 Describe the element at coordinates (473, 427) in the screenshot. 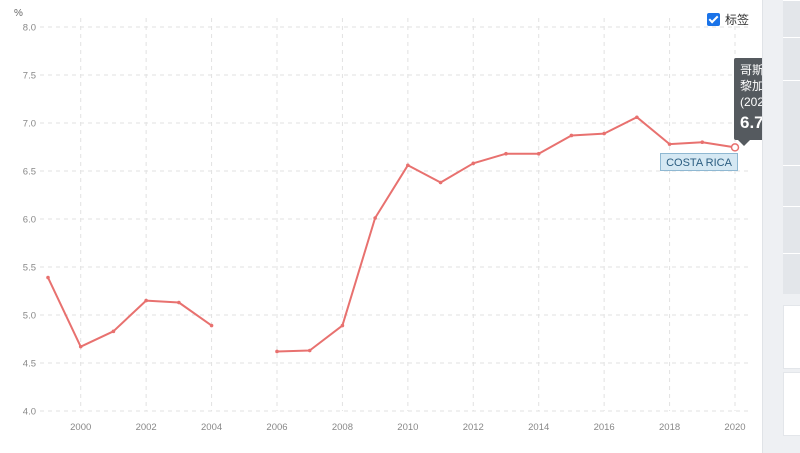

I see `x-tick-label: 2012` at that location.